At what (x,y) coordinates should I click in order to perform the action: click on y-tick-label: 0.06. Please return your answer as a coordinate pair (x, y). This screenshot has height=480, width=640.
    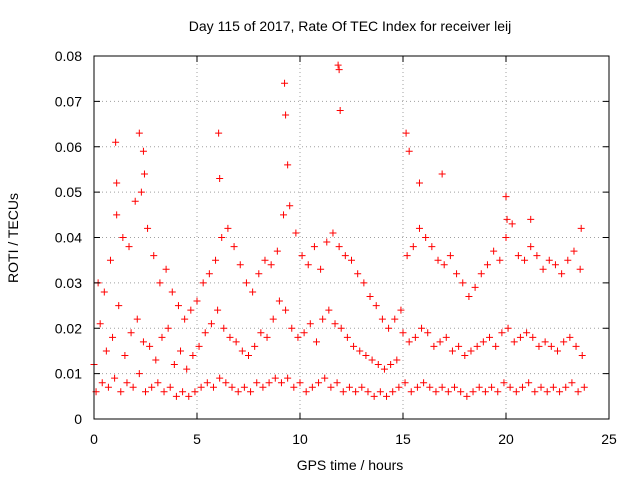
    Looking at the image, I should click on (68, 147).